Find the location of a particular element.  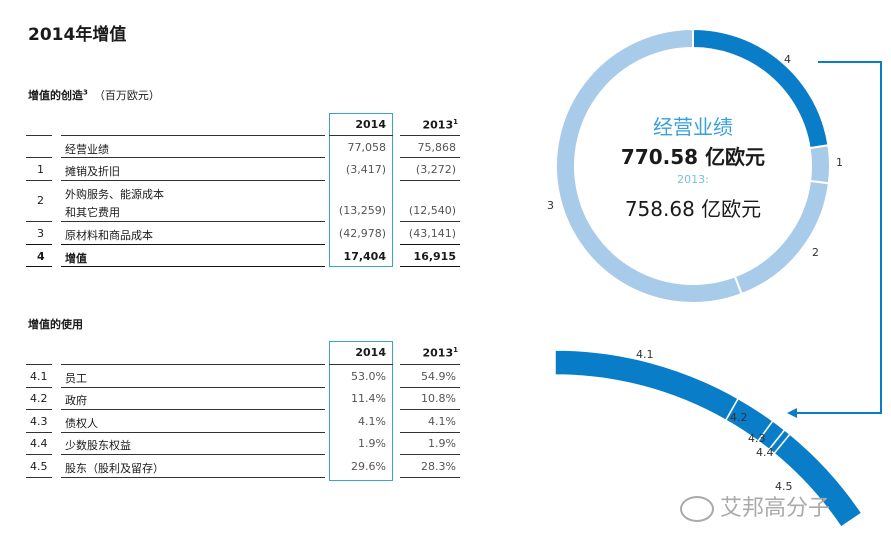

creation-col-2014: 2014 is located at coordinates (370, 124).